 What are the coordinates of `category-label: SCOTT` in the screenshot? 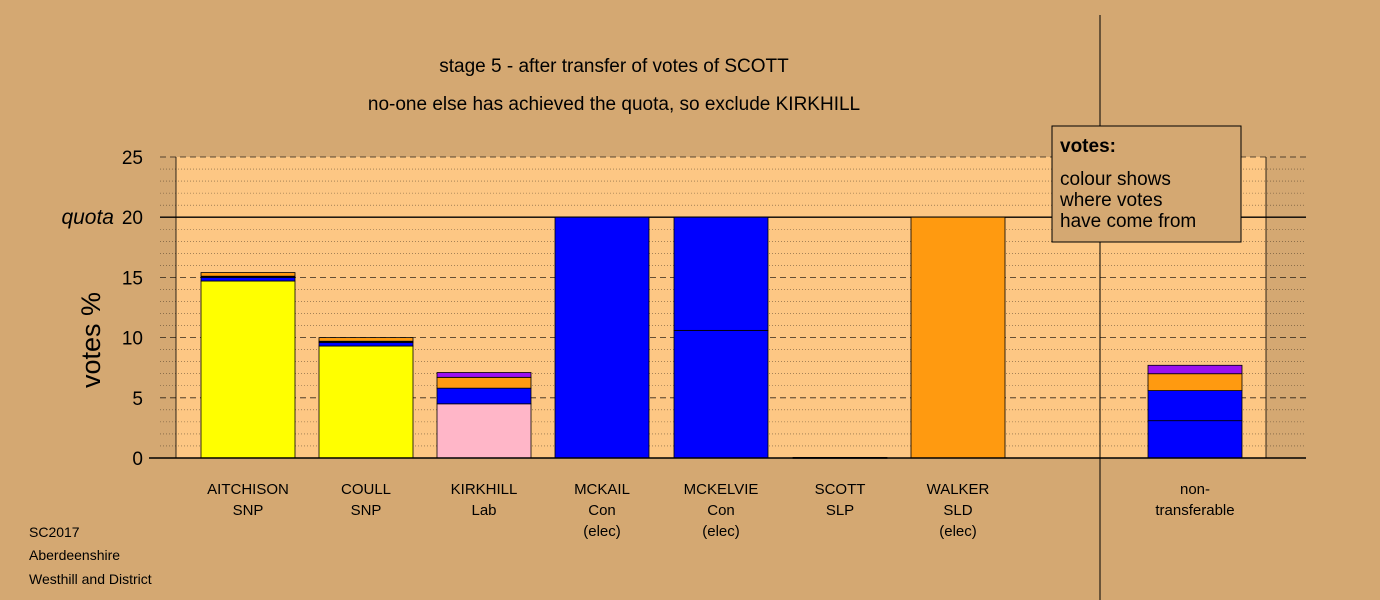 It's located at (840, 489).